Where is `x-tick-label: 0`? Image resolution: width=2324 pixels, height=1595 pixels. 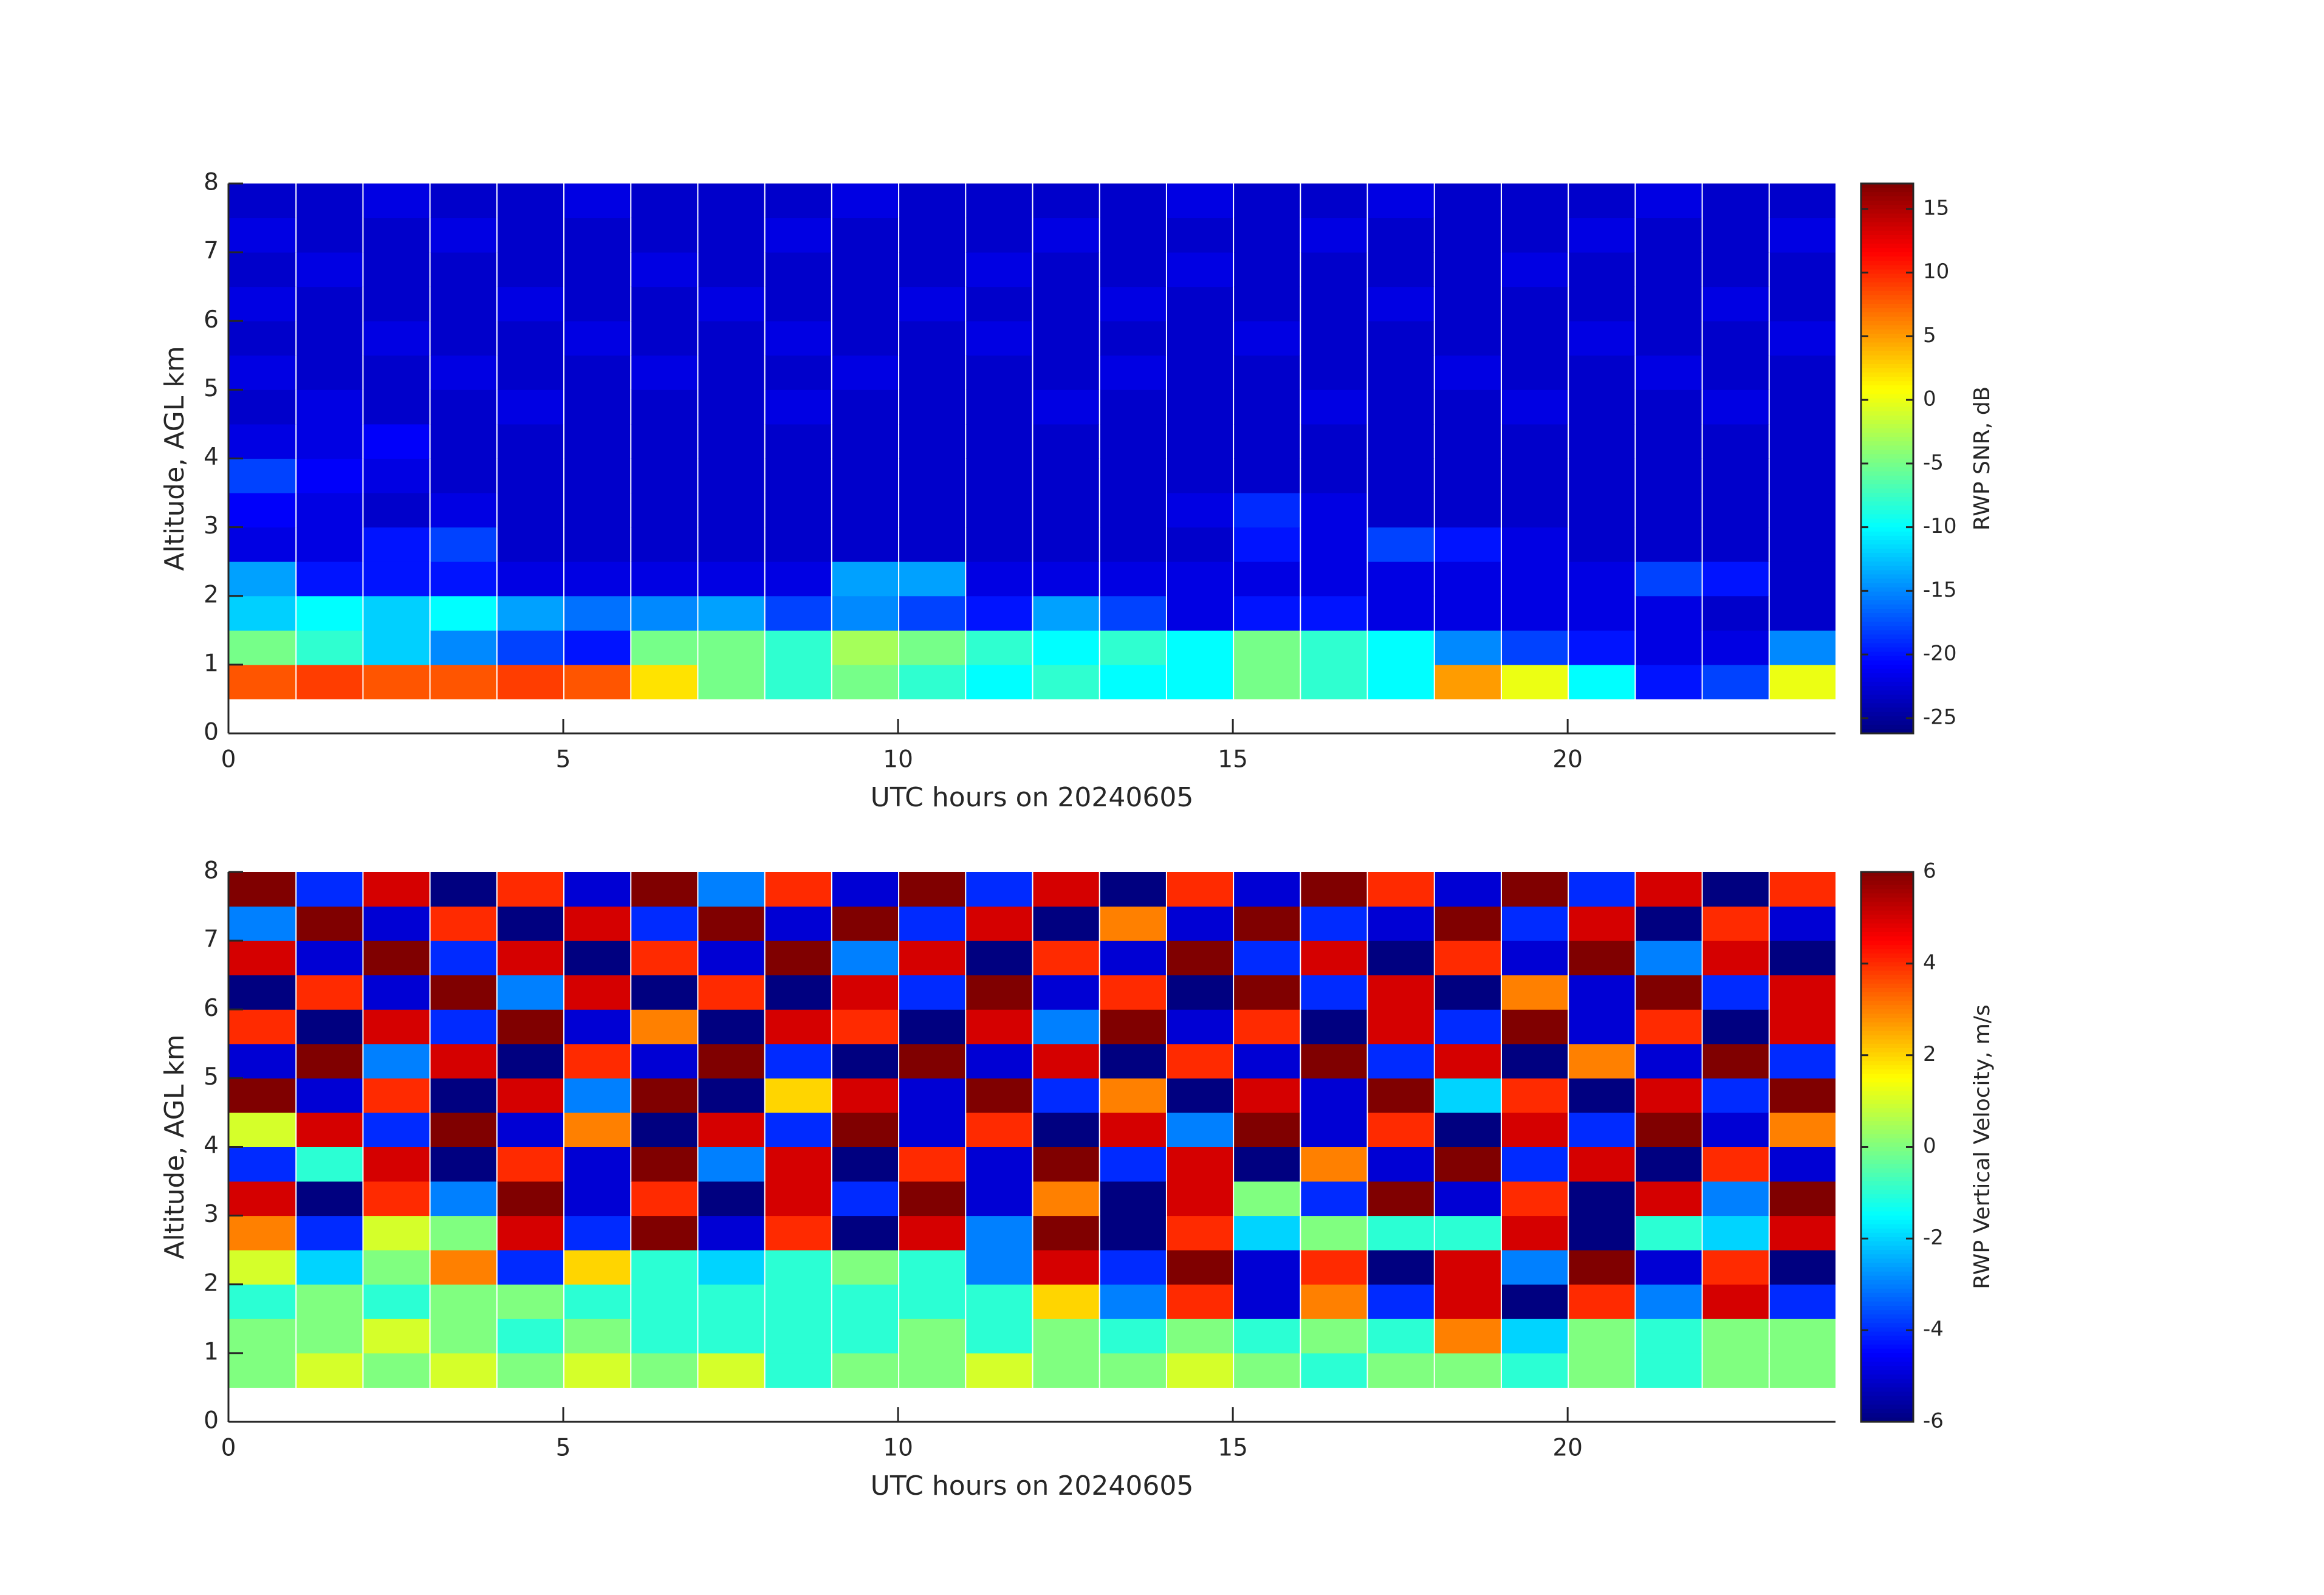 x-tick-label: 0 is located at coordinates (228, 1448).